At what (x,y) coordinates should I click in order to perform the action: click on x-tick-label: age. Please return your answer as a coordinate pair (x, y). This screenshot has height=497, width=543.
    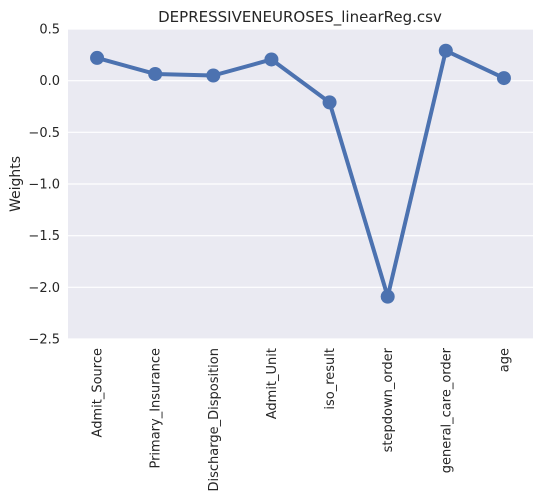
    Looking at the image, I should click on (504, 360).